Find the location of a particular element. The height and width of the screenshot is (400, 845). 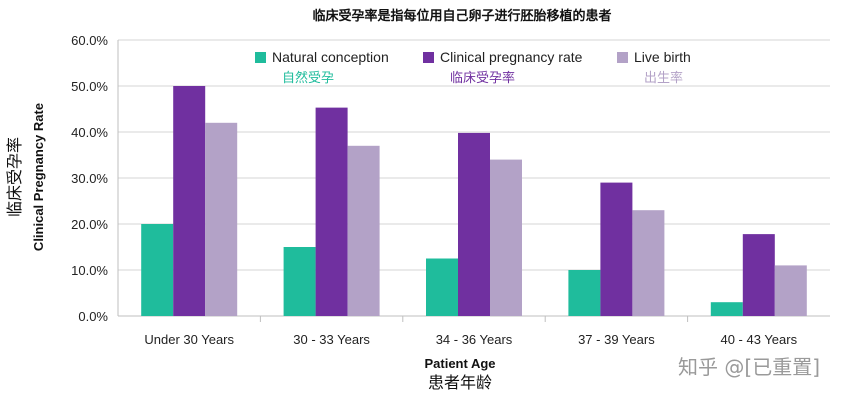

x-tick-label: 37 - 39 Years is located at coordinates (616, 339).